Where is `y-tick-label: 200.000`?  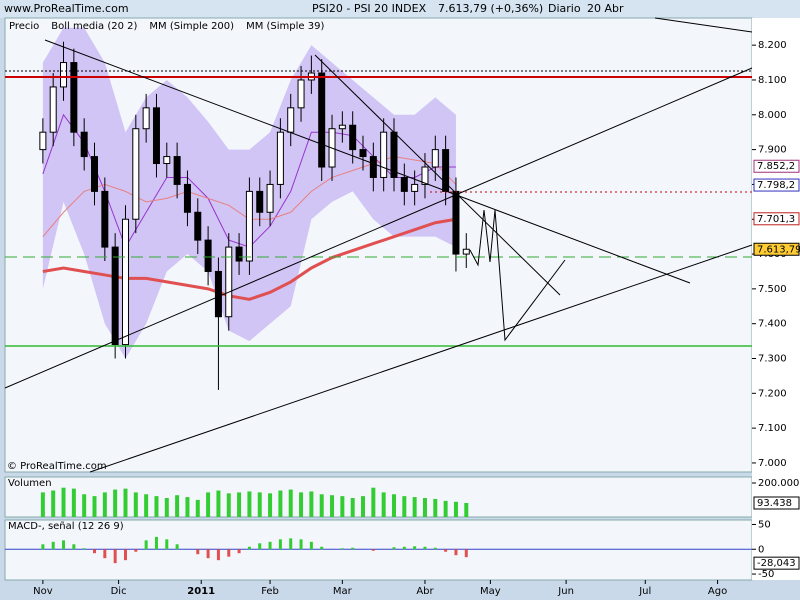 y-tick-label: 200.000 is located at coordinates (778, 483).